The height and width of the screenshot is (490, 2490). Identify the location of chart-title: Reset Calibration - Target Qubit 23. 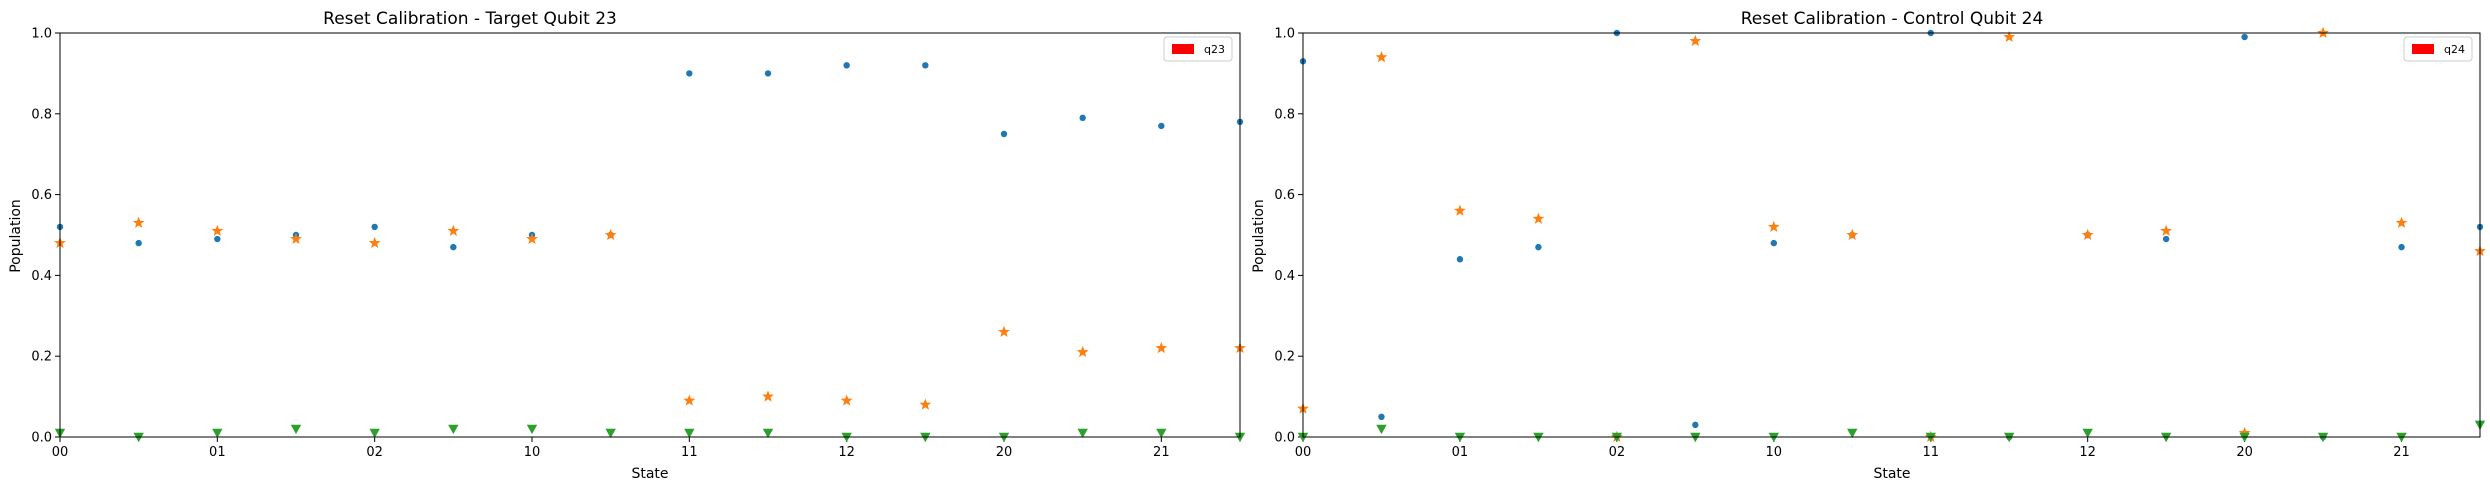
(470, 19).